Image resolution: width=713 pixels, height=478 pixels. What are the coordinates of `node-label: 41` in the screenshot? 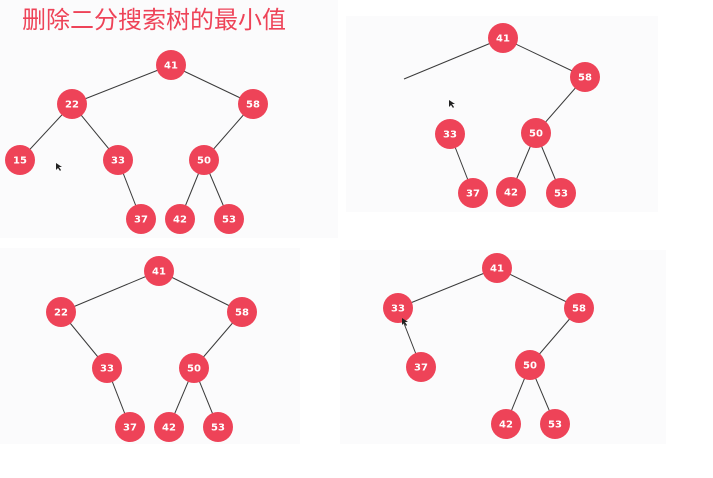 It's located at (497, 269).